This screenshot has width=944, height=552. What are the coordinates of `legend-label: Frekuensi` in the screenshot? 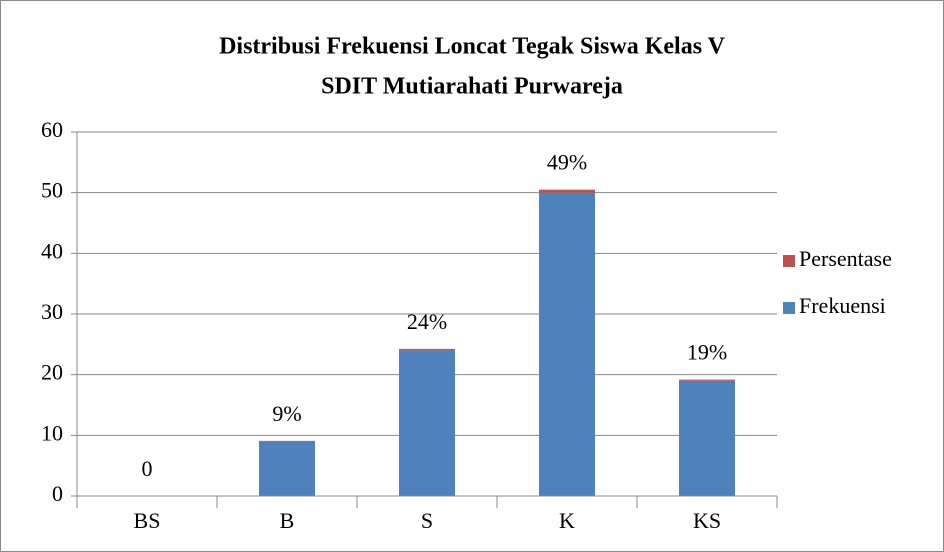 It's located at (842, 305).